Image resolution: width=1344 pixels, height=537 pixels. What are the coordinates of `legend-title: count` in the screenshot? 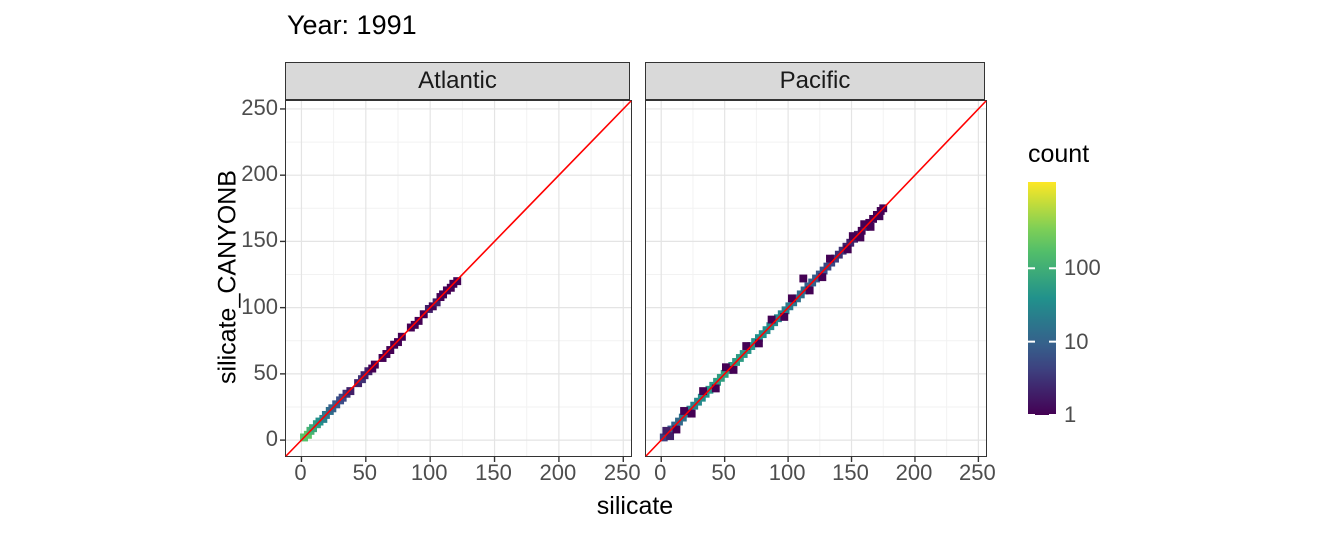 It's located at (1059, 154).